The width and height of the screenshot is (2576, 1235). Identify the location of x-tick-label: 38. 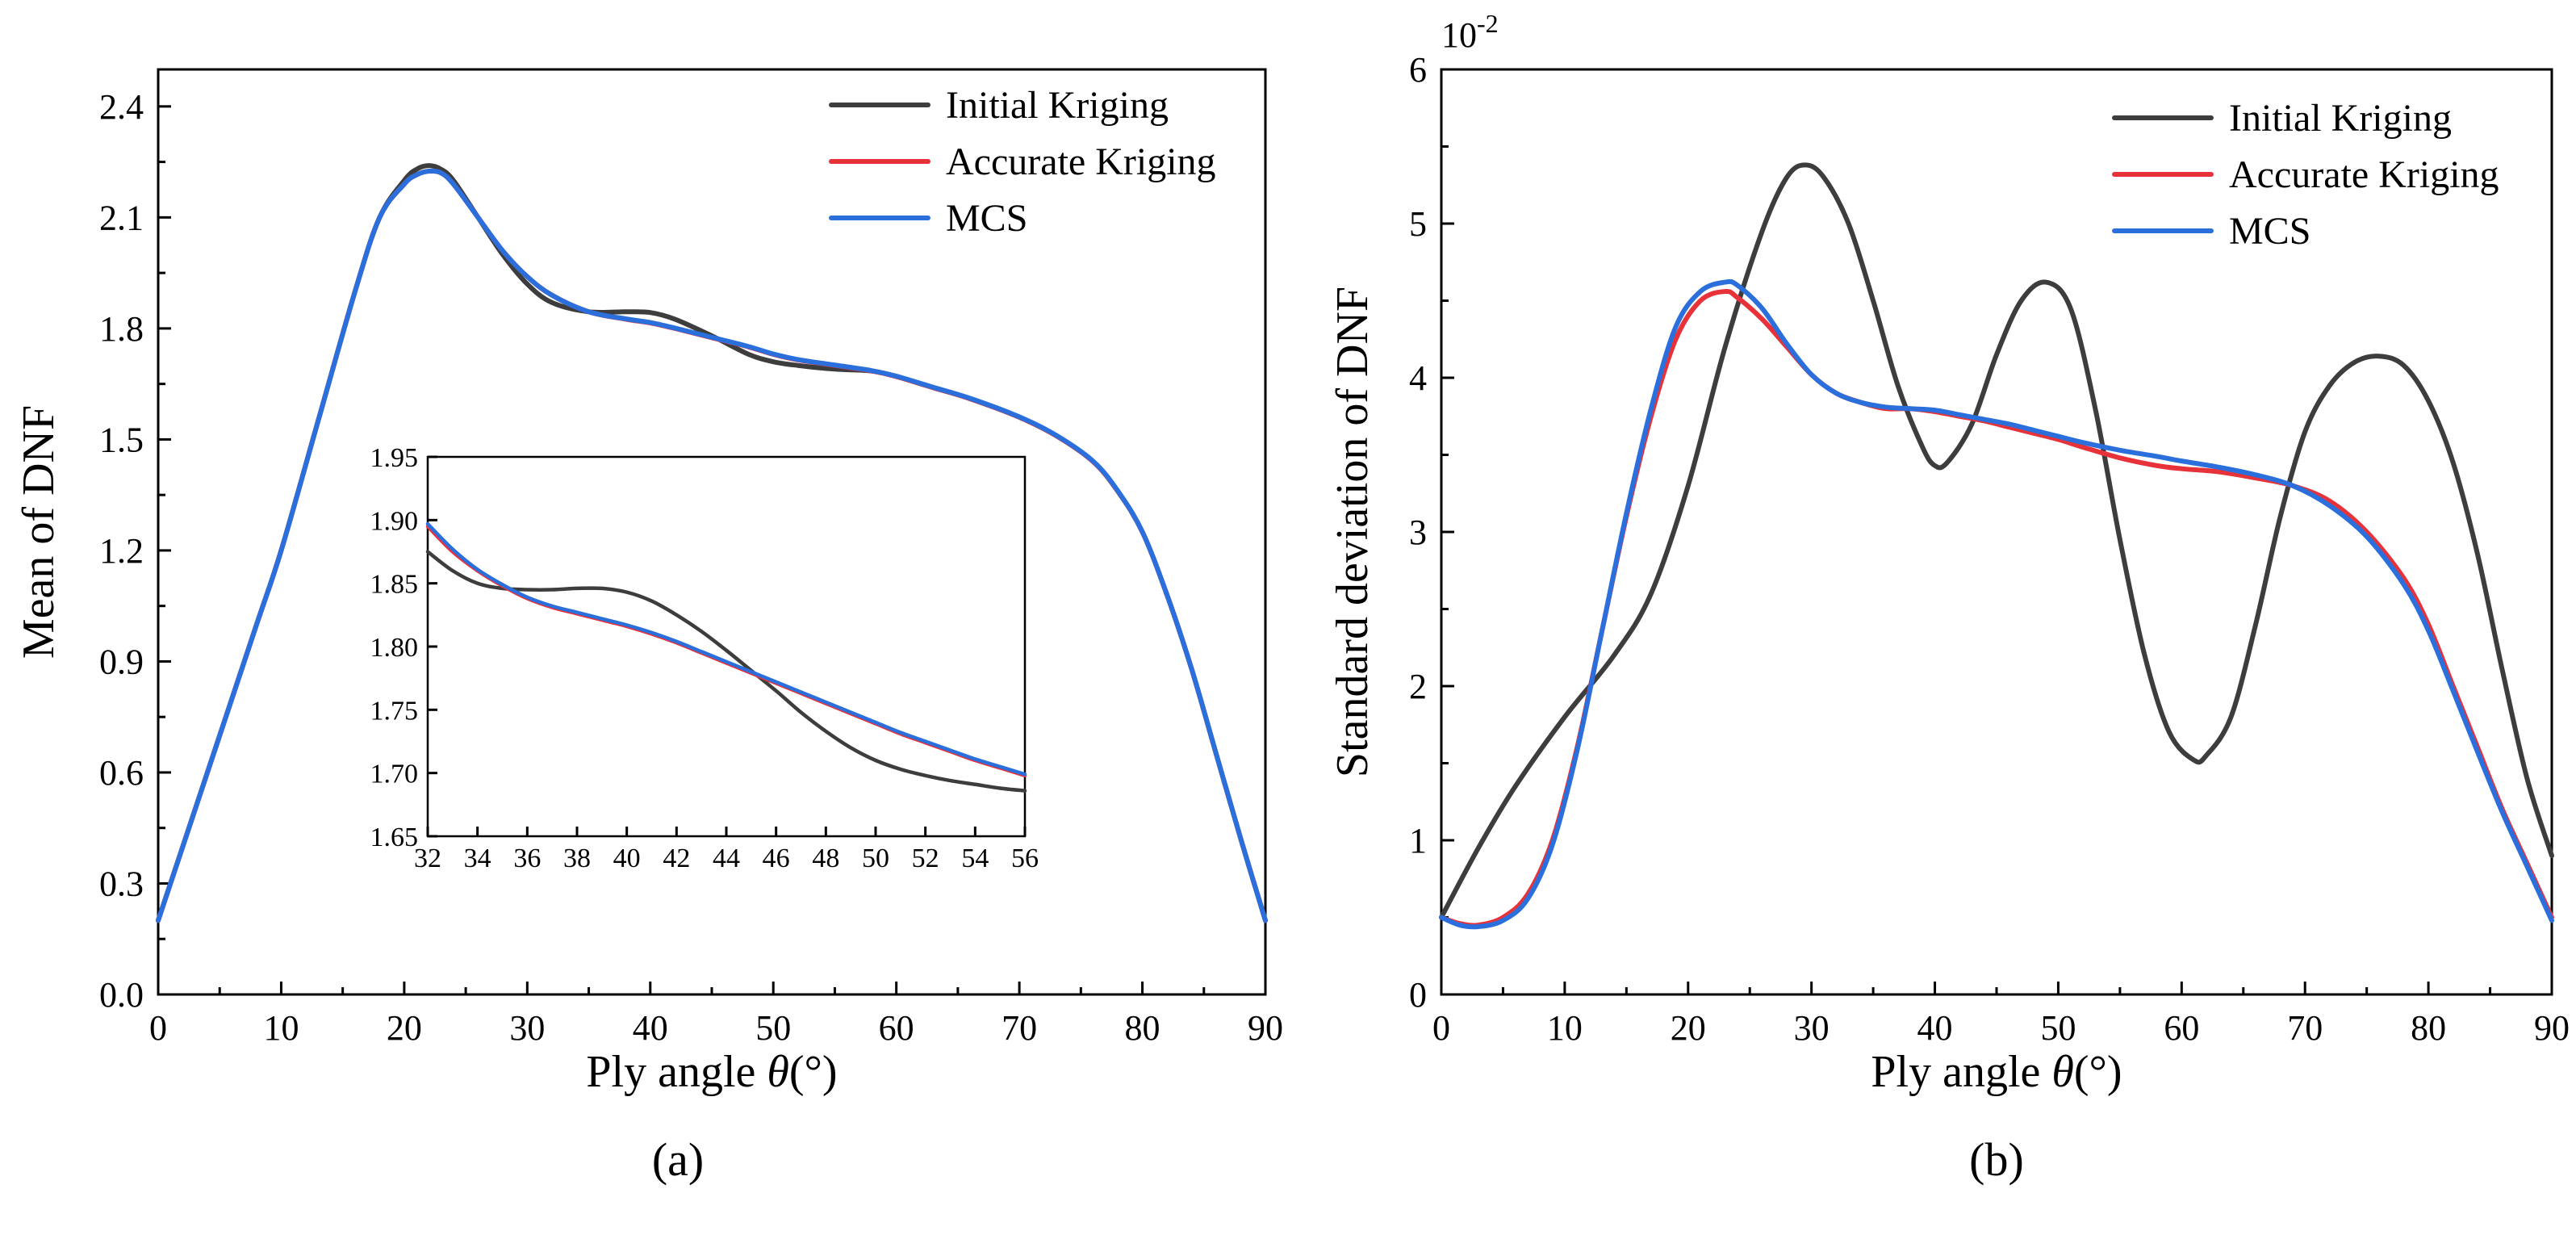
(577, 858).